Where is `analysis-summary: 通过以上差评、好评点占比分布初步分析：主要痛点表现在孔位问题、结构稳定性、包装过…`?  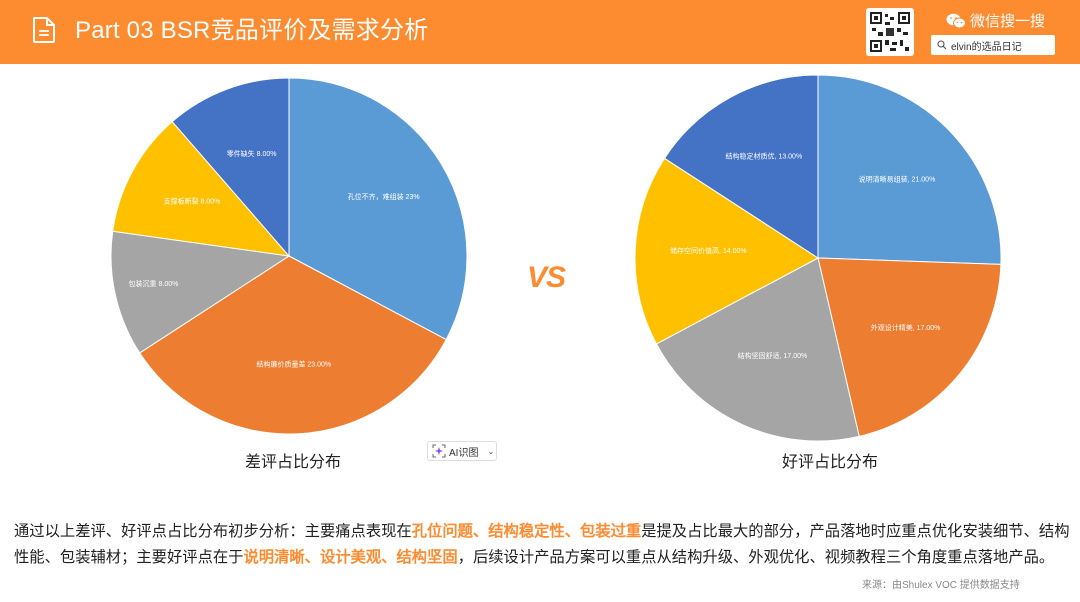 analysis-summary: 通过以上差评、好评点占比分布初步分析：主要痛点表现在孔位问题、结构稳定性、包装过… is located at coordinates (544, 545).